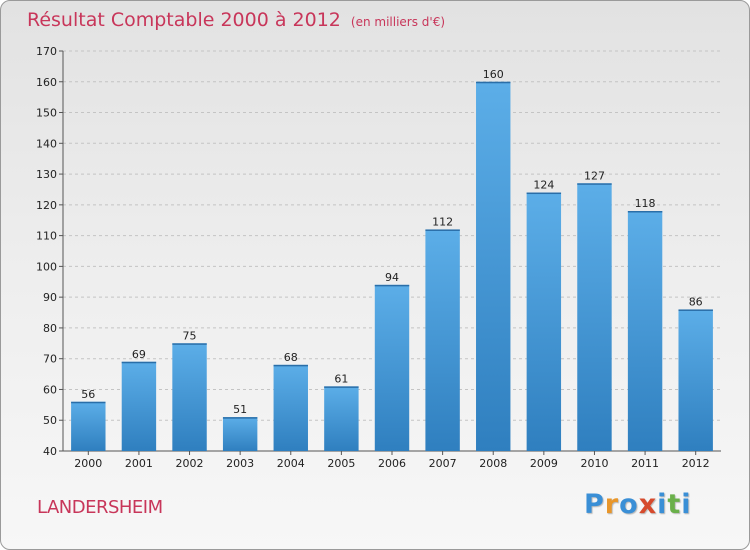 The width and height of the screenshot is (750, 550). I want to click on y-tick-label: 170, so click(46, 51).